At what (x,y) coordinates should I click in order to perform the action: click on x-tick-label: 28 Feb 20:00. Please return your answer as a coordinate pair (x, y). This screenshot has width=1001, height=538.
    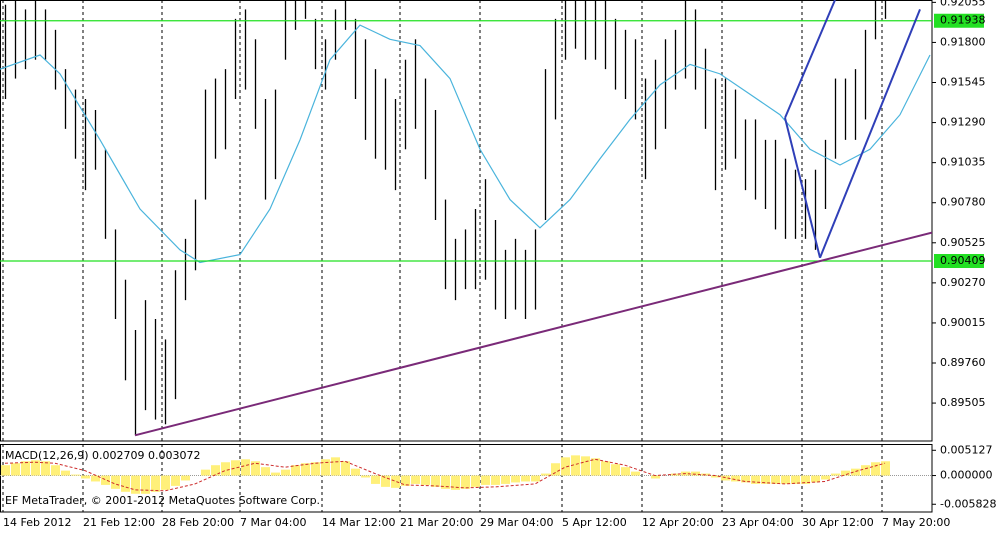
    Looking at the image, I should click on (198, 522).